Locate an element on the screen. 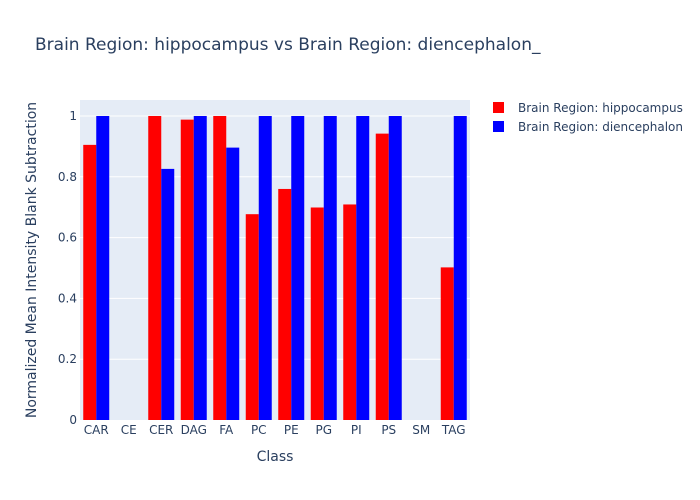 This screenshot has width=700, height=500. x-tick-label: PC is located at coordinates (259, 430).